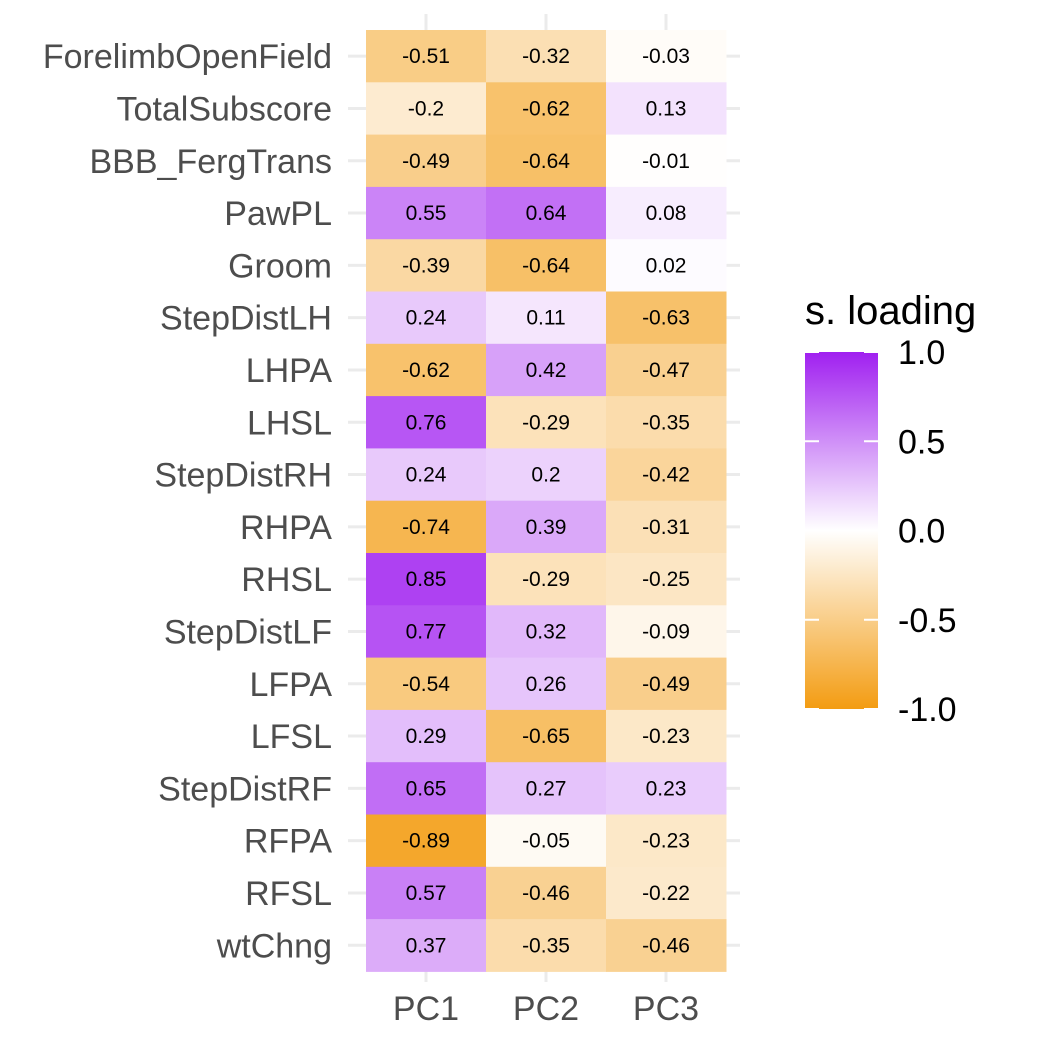 This screenshot has height=1050, width=1050. What do you see at coordinates (546, 1009) in the screenshot?
I see `column-labels: PC1 PC2 PC3` at bounding box center [546, 1009].